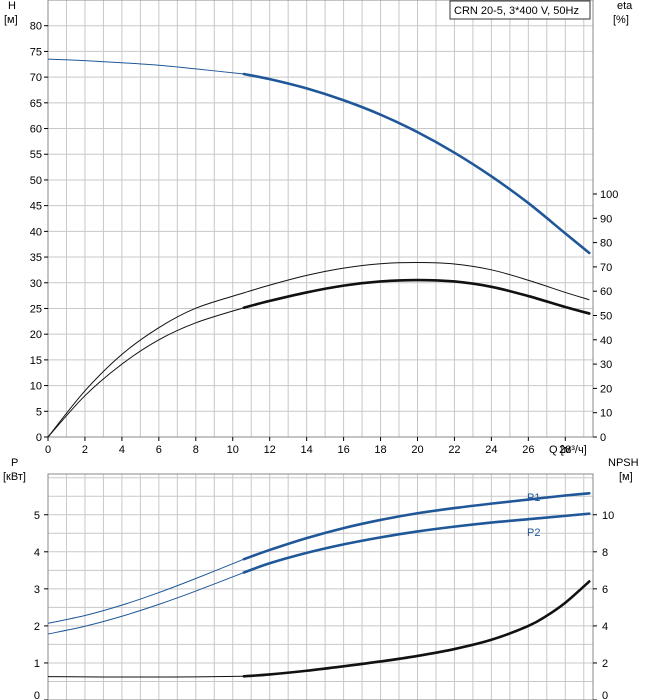  I want to click on q-tick-label: 28, so click(565, 450).